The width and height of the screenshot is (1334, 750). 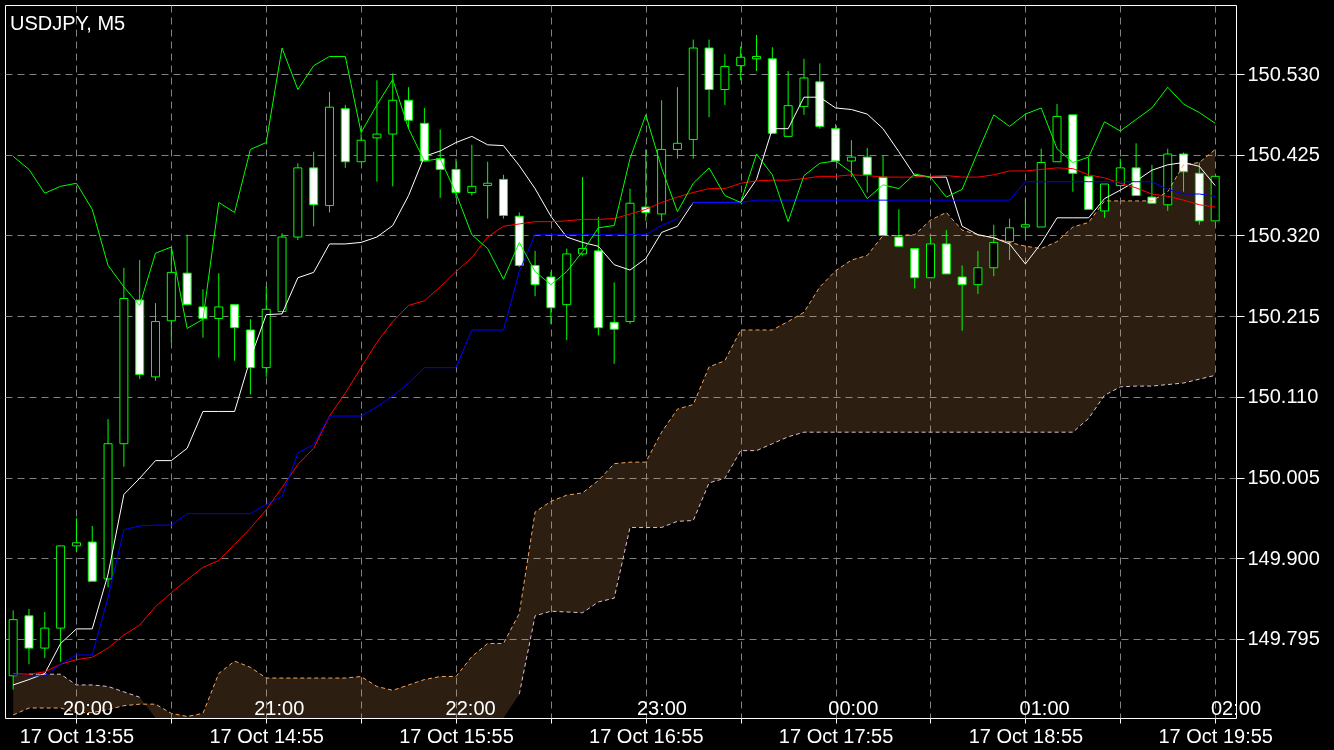 What do you see at coordinates (1283, 557) in the screenshot?
I see `y-tick-label: 149.900` at bounding box center [1283, 557].